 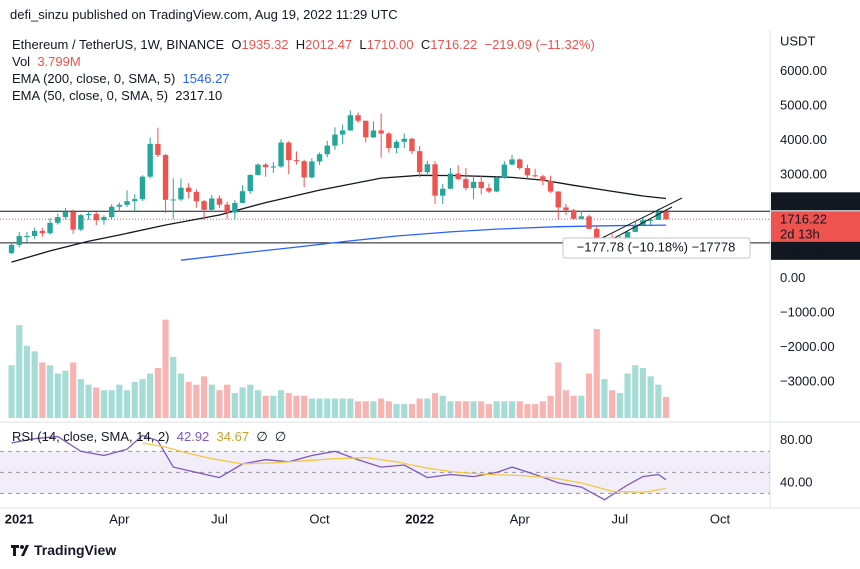 I want to click on price-unit: USDT, so click(x=797, y=40).